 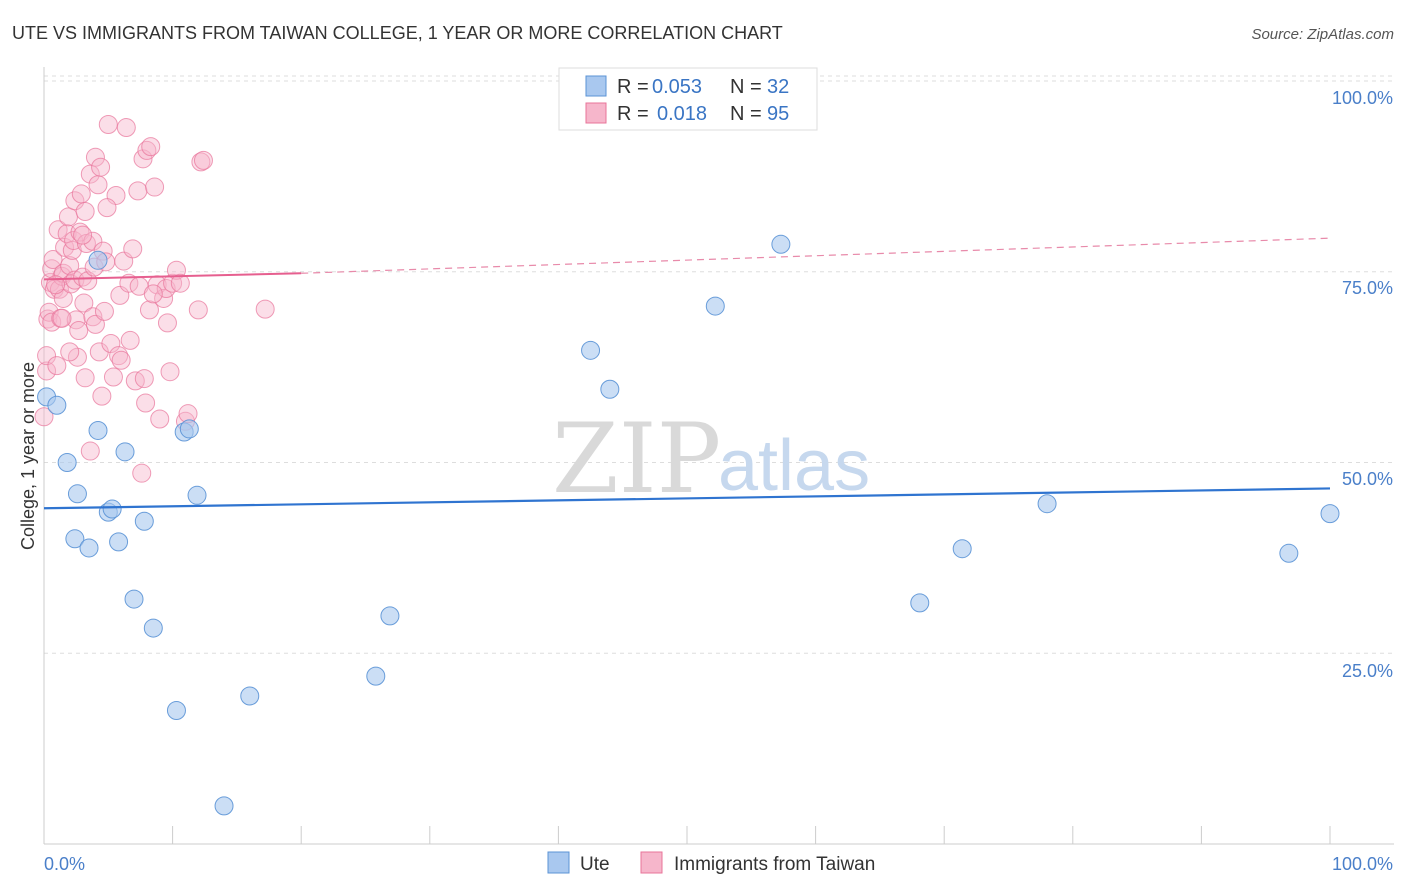 What do you see at coordinates (636, 459) in the screenshot?
I see `watermark-zip: ZIP` at bounding box center [636, 459].